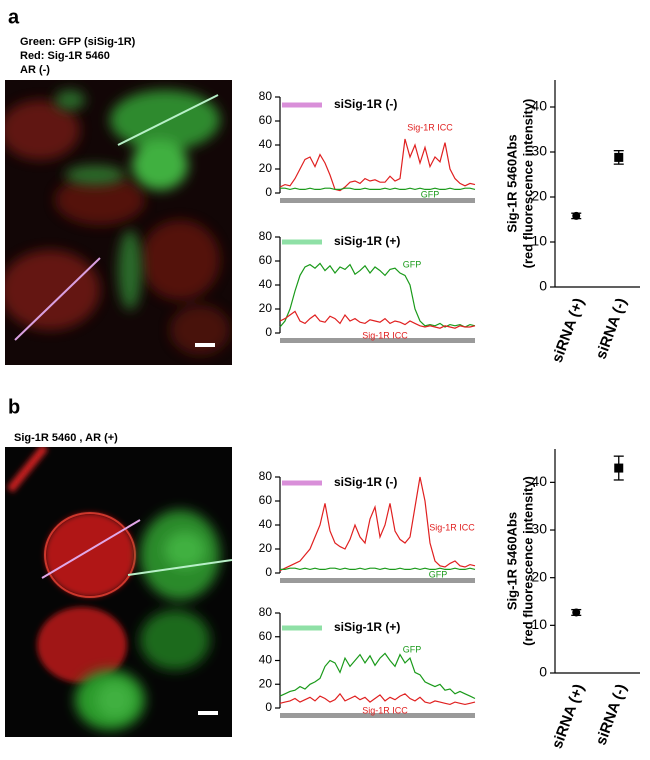 The width and height of the screenshot is (650, 760). Describe the element at coordinates (118, 222) in the screenshot. I see `micrograph-a` at that location.